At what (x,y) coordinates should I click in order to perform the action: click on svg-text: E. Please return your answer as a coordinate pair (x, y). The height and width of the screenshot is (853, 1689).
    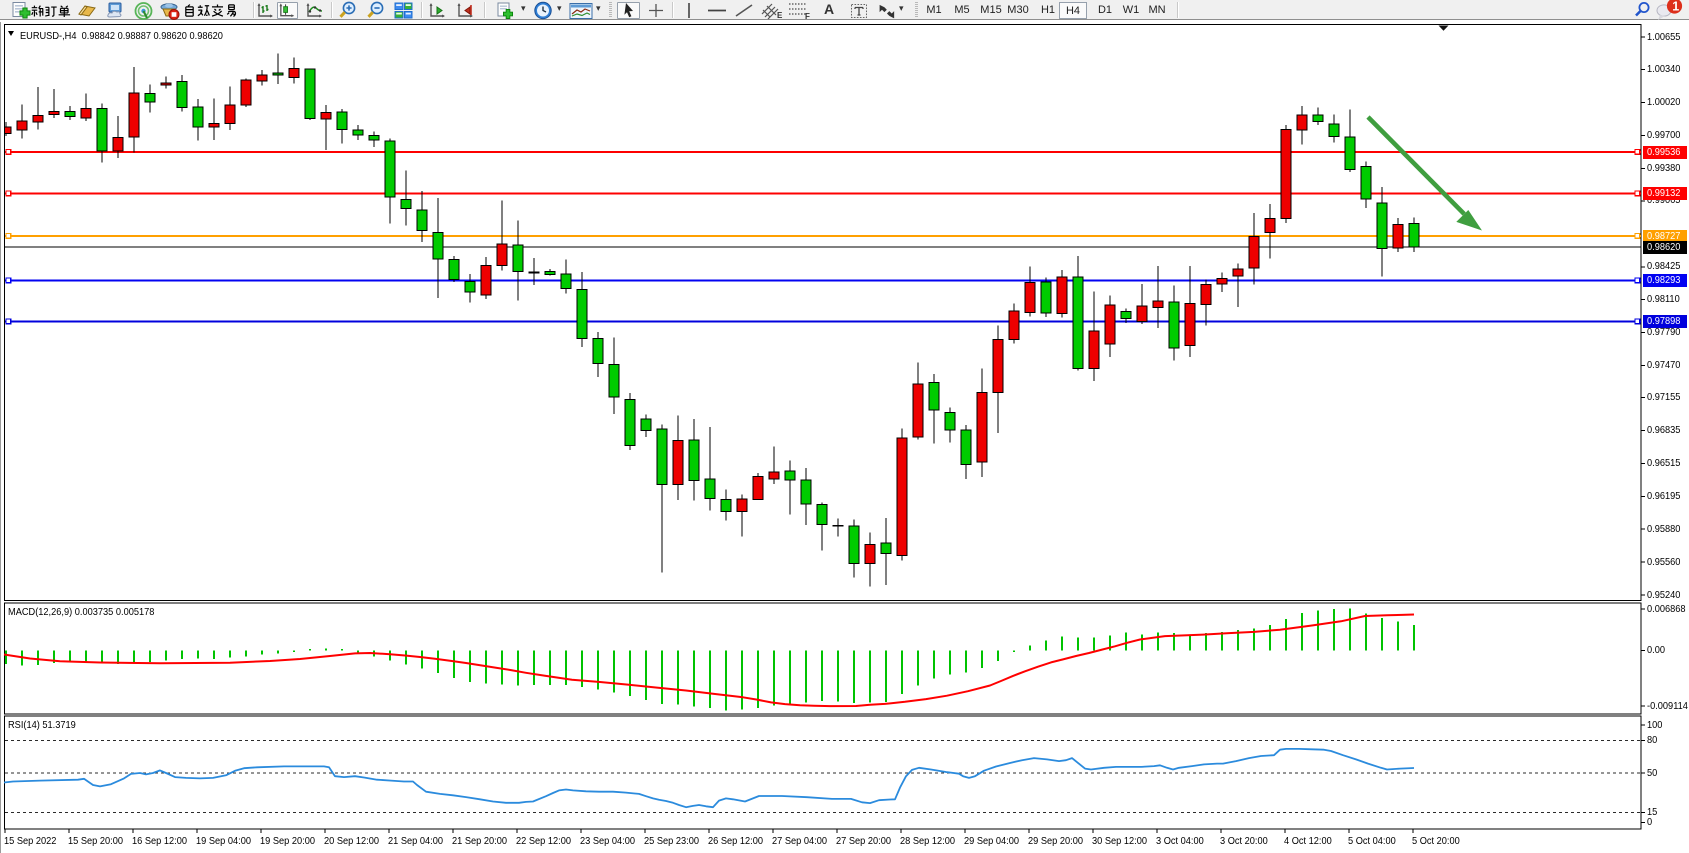
    Looking at the image, I should click on (780, 15).